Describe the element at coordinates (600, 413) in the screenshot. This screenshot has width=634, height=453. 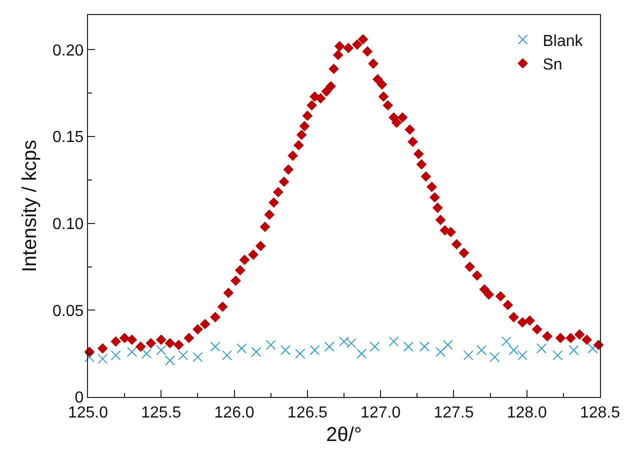
I see `x-tick-label: 128.5` at that location.